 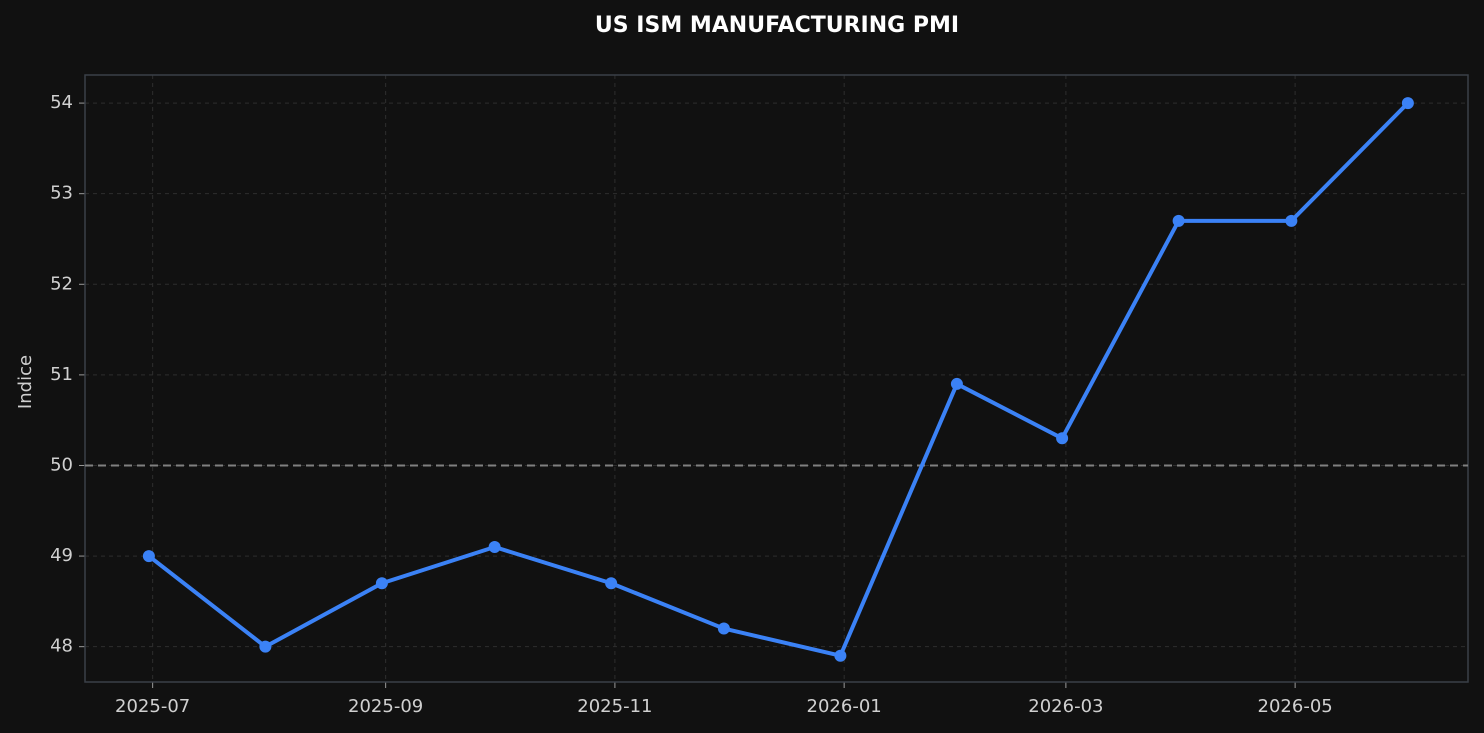 What do you see at coordinates (844, 706) in the screenshot?
I see `x-tick-label: 2026-01` at bounding box center [844, 706].